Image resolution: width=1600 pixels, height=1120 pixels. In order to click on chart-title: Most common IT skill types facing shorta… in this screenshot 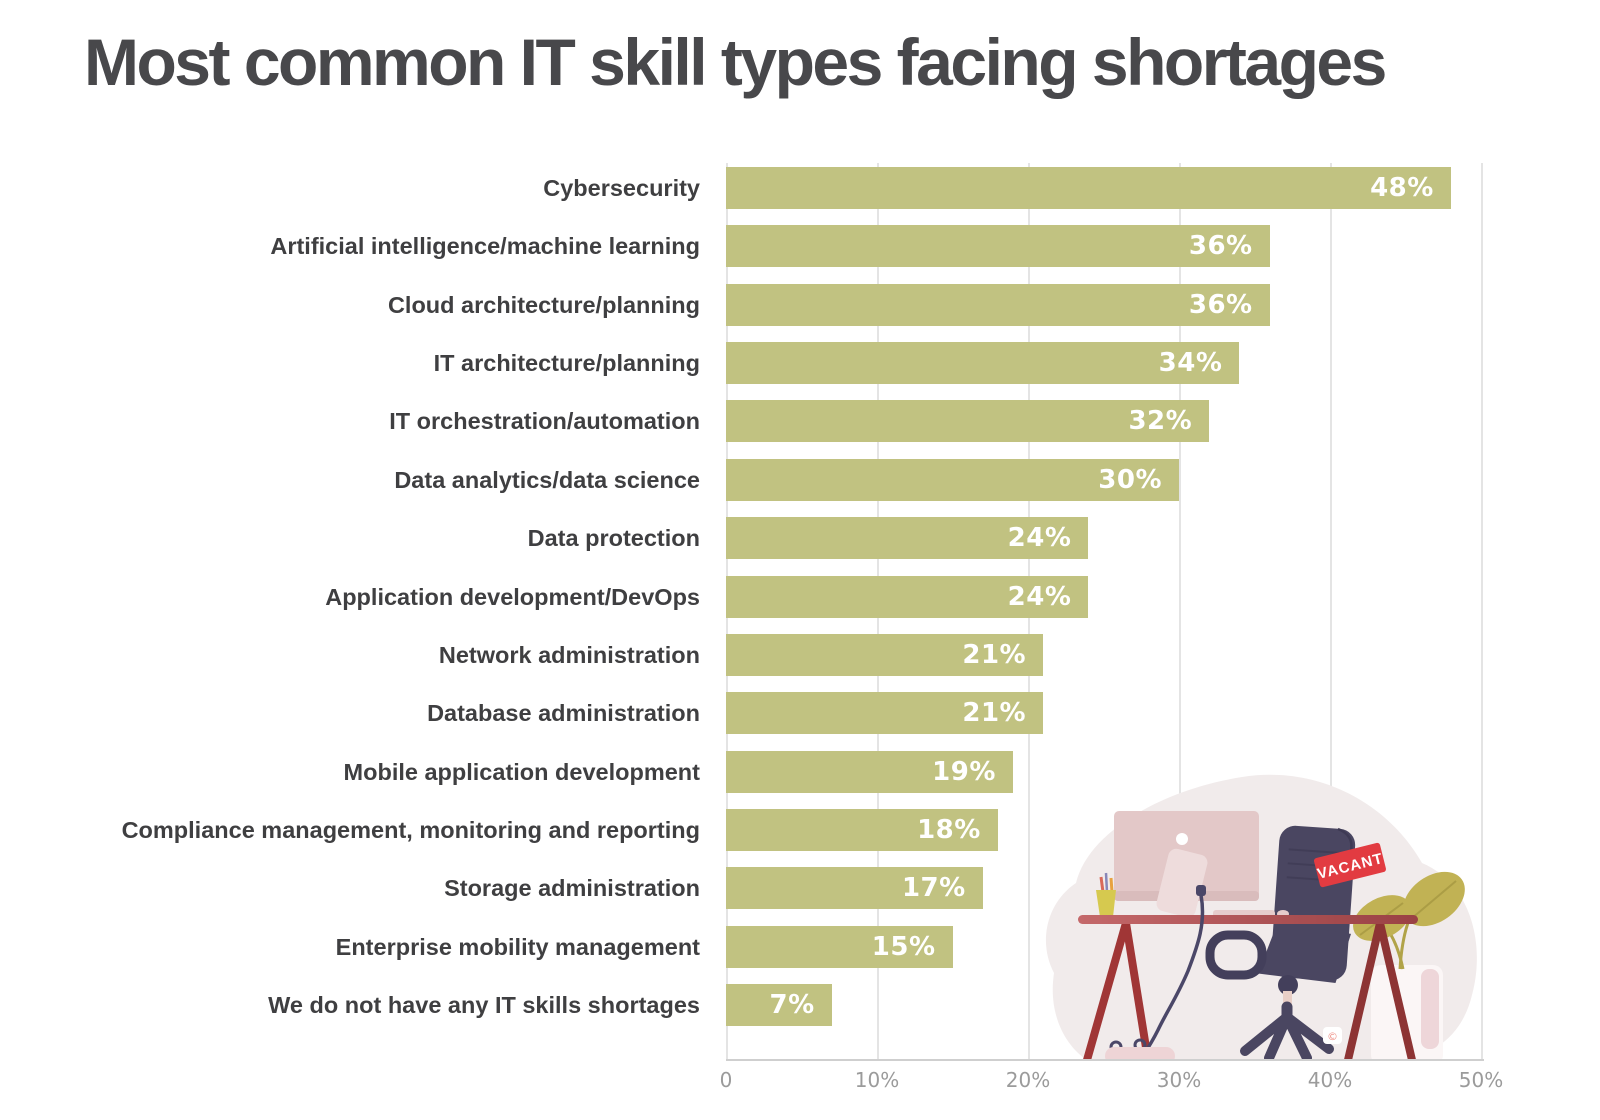, I will do `click(735, 62)`.